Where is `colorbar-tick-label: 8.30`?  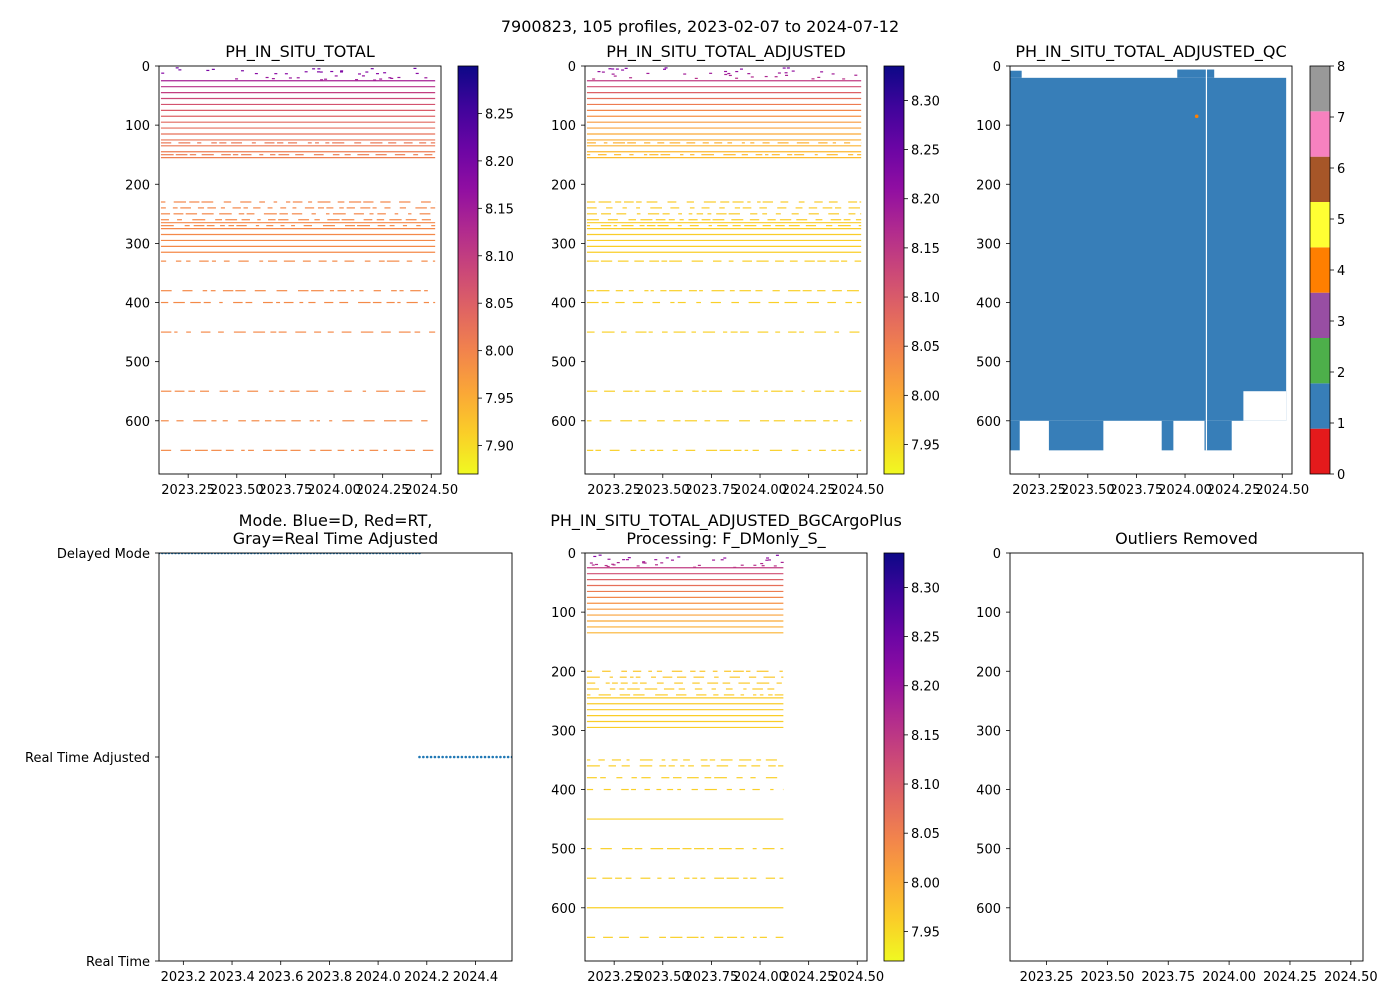
colorbar-tick-label: 8.30 is located at coordinates (925, 588).